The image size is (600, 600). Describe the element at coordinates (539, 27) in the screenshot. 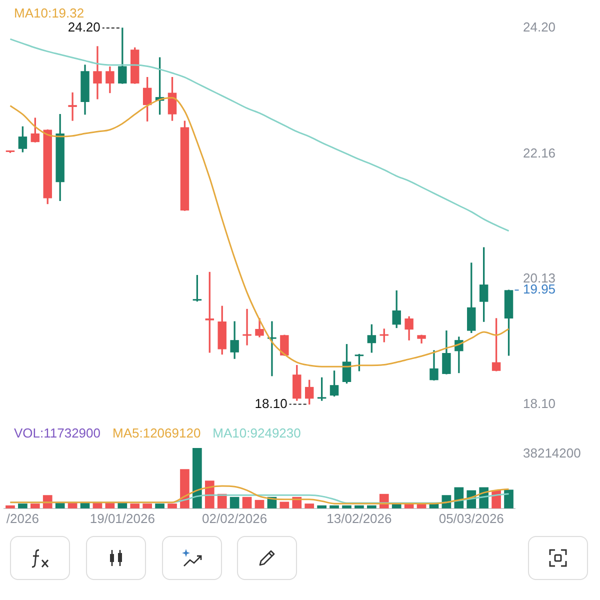

I see `y-tick-label: 24.20` at that location.